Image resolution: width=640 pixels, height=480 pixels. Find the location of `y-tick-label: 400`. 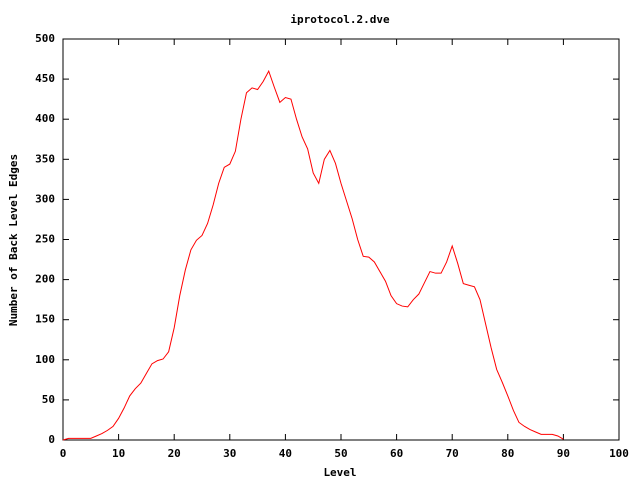

y-tick-label: 400 is located at coordinates (45, 118).